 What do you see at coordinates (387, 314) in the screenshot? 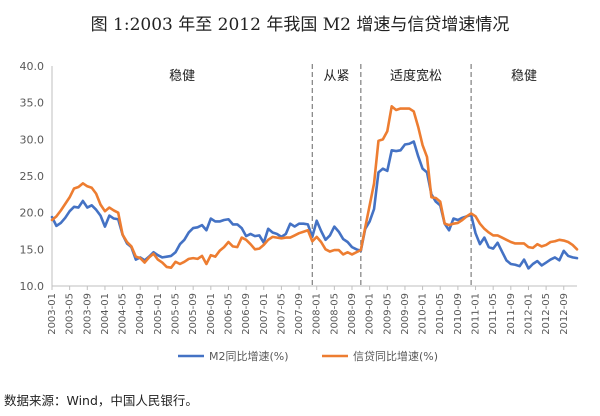
I see `x-tick-label: 2009-05` at bounding box center [387, 314].